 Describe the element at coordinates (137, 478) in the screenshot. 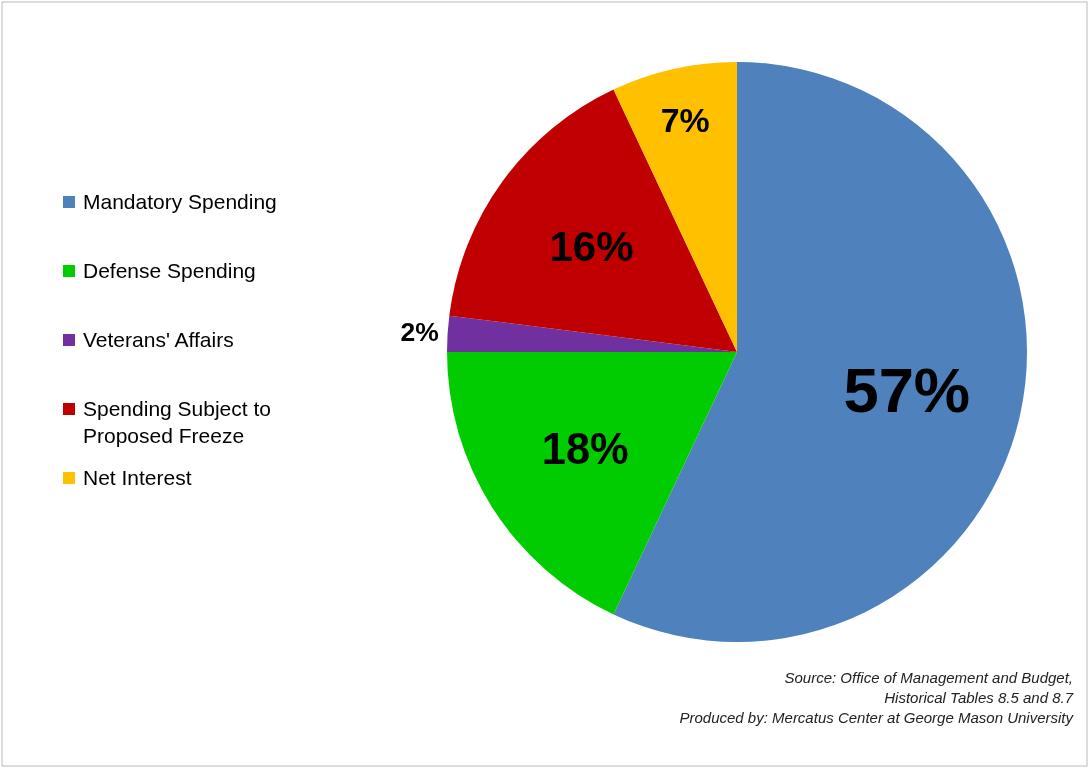

I see `legend-label: Net Interest` at that location.